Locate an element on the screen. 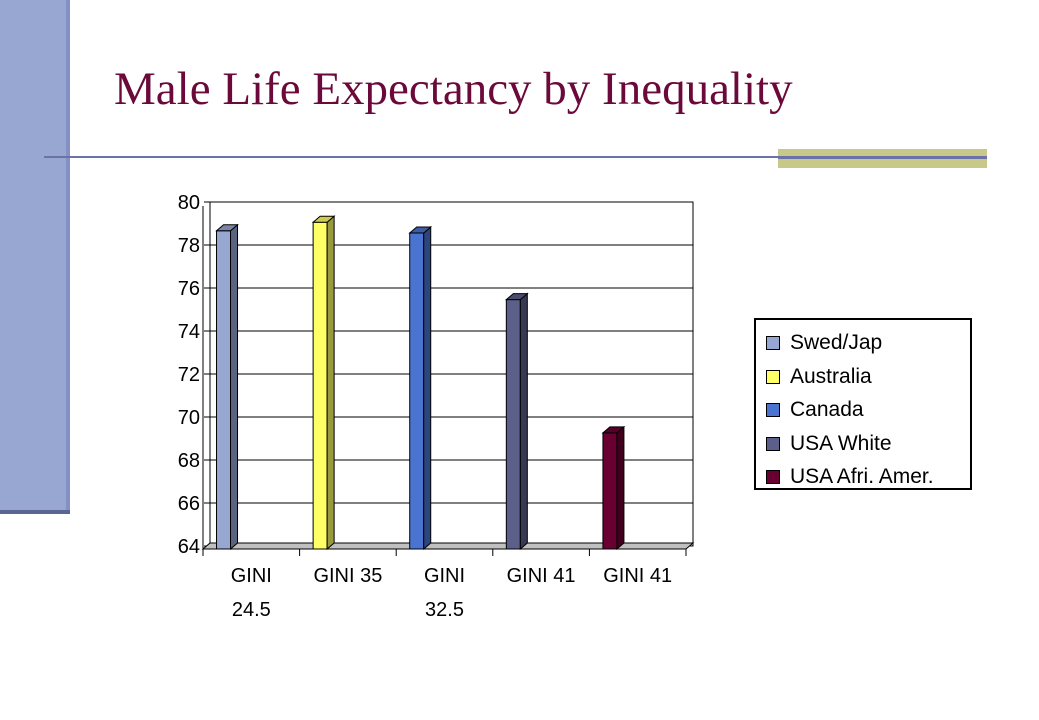 The image size is (1039, 720). slide-title: Male Life Expectancy by Inequality is located at coordinates (453, 89).